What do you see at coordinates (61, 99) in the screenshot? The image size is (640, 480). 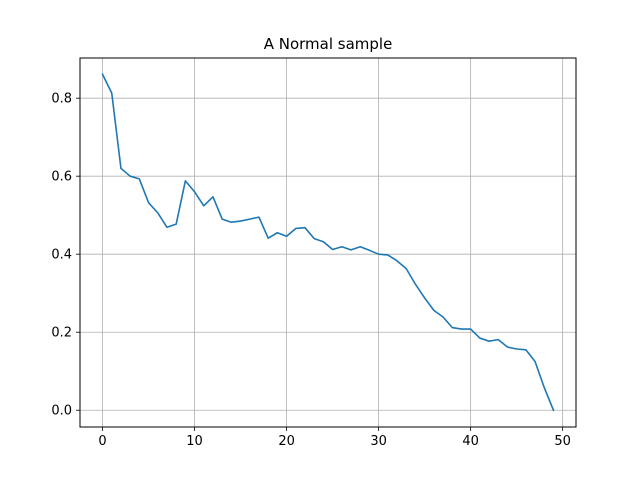 I see `y-tick-label: 0.8` at bounding box center [61, 99].